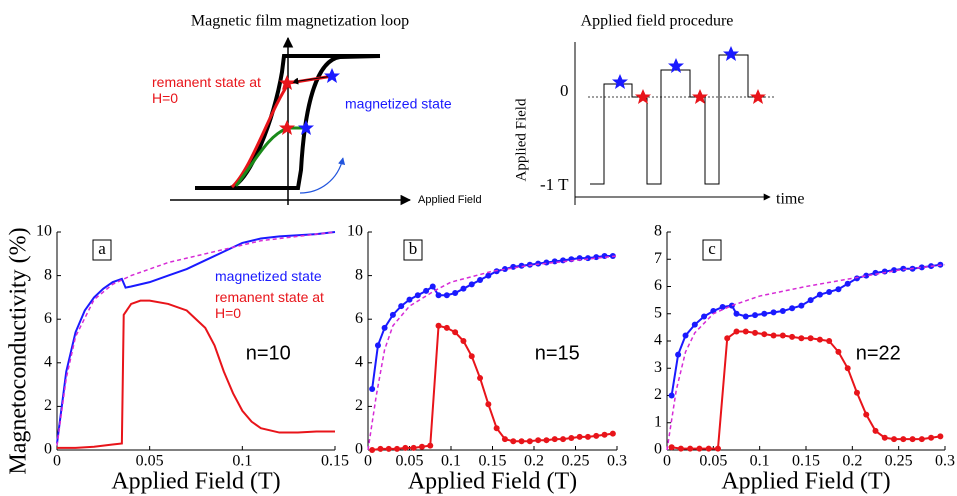  I want to click on panel-label-box, so click(413, 250).